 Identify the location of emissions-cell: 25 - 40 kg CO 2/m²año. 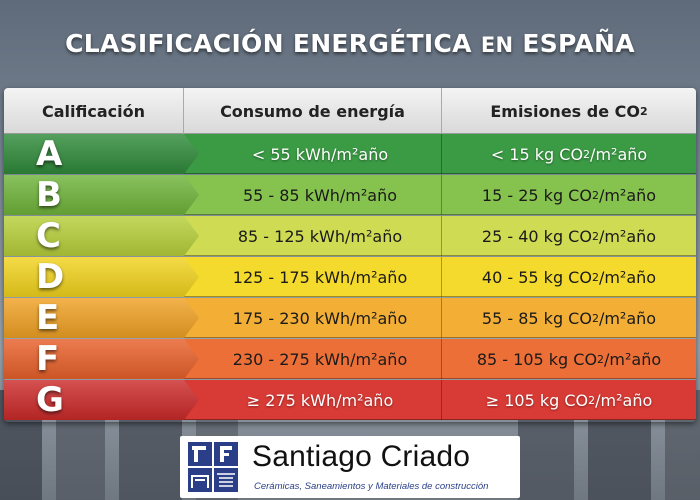
(569, 236).